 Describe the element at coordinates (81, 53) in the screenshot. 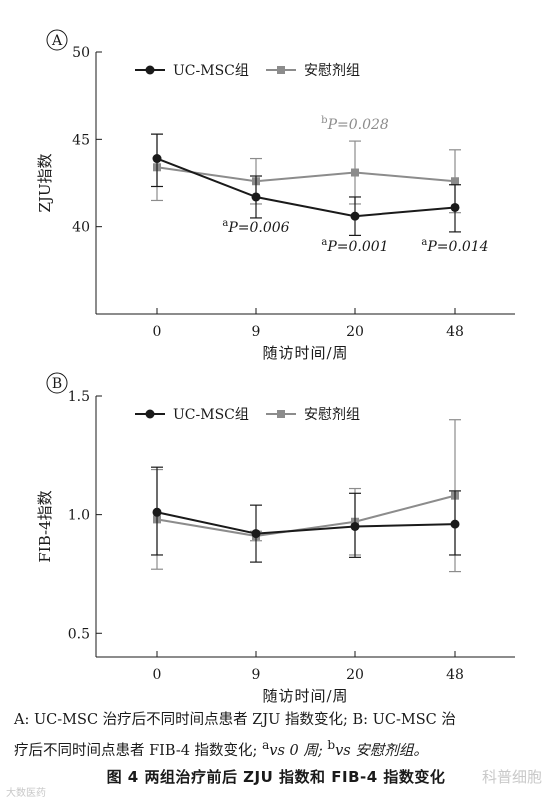

I see `y-tick-label: 50` at that location.